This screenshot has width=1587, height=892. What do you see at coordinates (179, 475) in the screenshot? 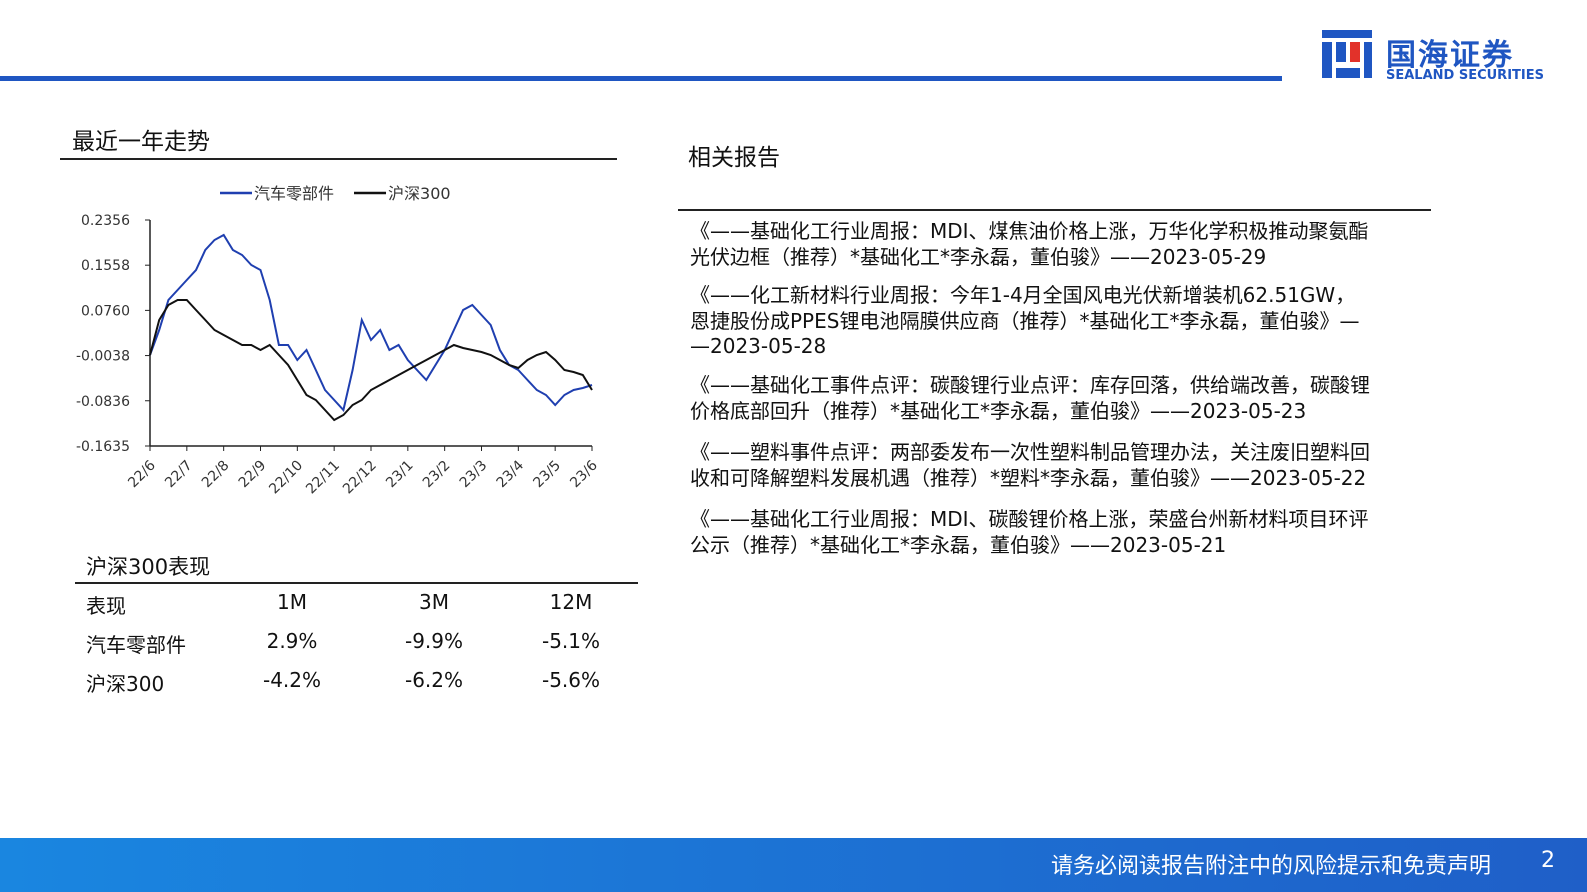
I see `x-tick-label: 22/7` at bounding box center [179, 475].